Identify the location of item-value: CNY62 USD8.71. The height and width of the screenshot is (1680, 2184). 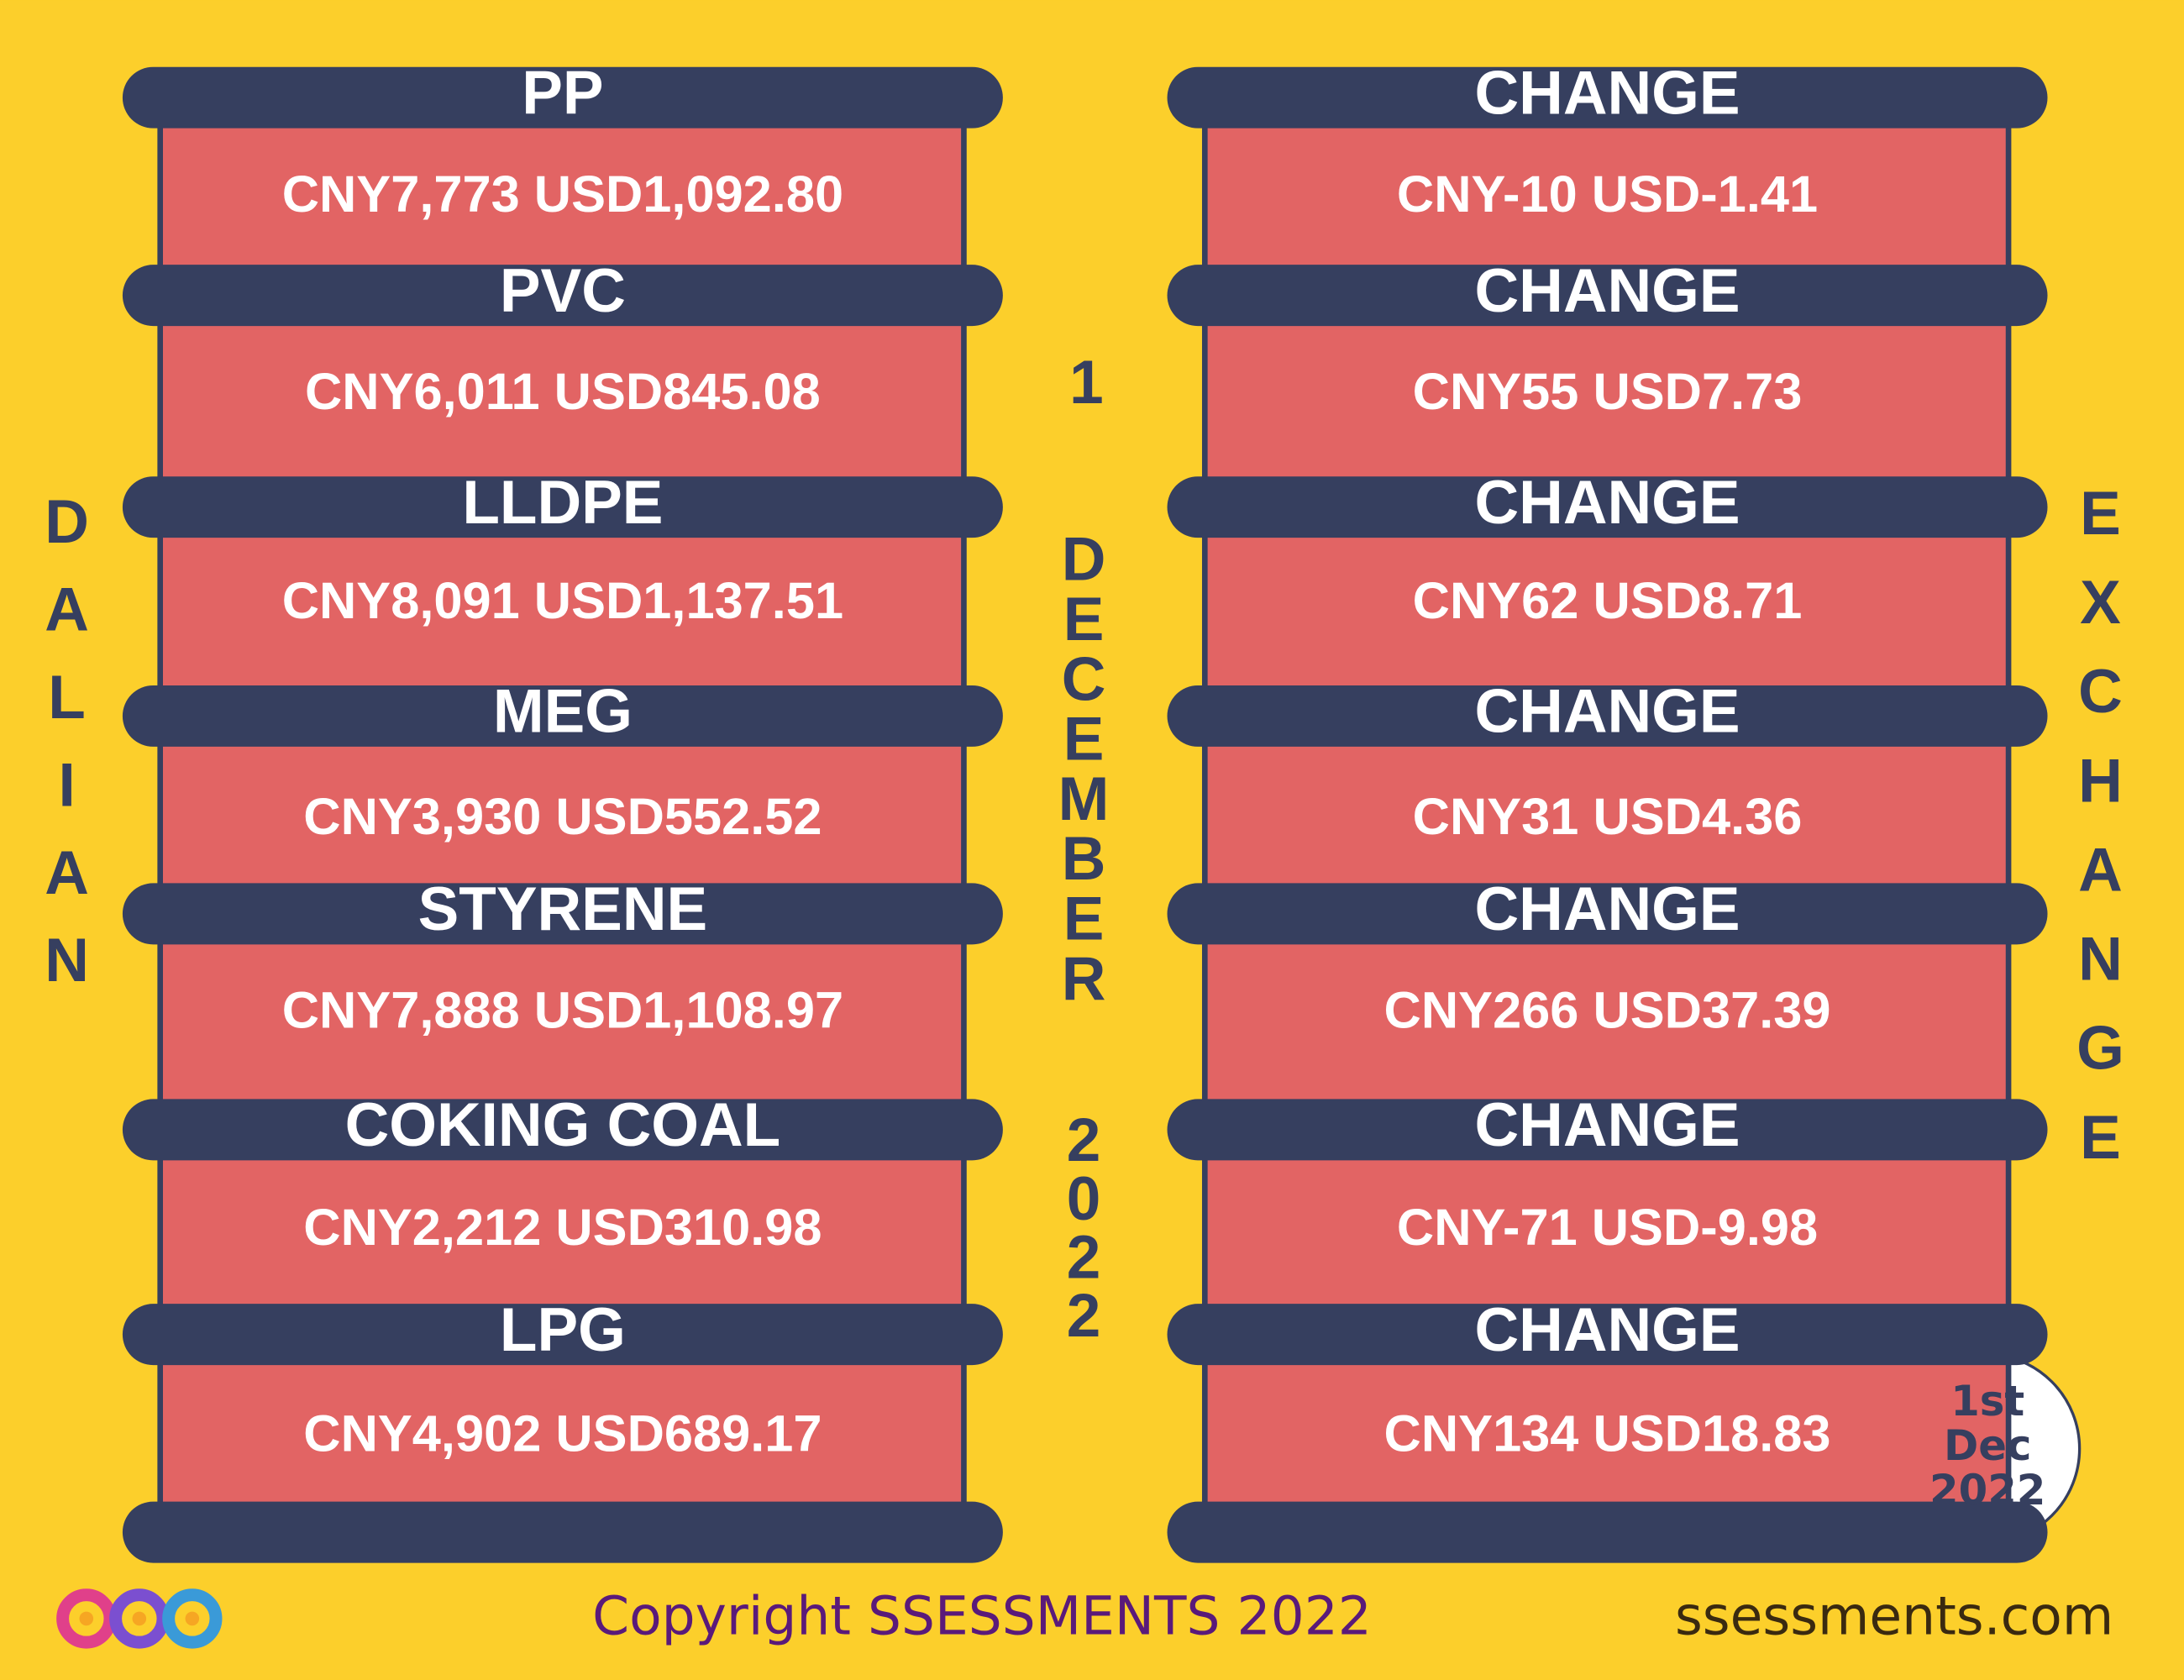
(1608, 601).